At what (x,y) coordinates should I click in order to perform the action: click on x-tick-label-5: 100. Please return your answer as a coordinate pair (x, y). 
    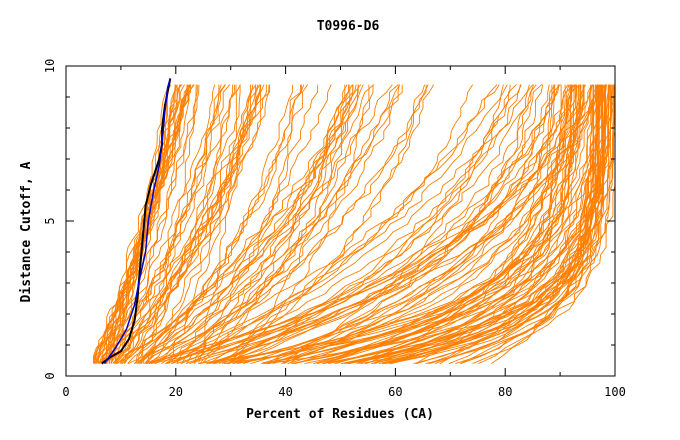
    Looking at the image, I should click on (615, 392).